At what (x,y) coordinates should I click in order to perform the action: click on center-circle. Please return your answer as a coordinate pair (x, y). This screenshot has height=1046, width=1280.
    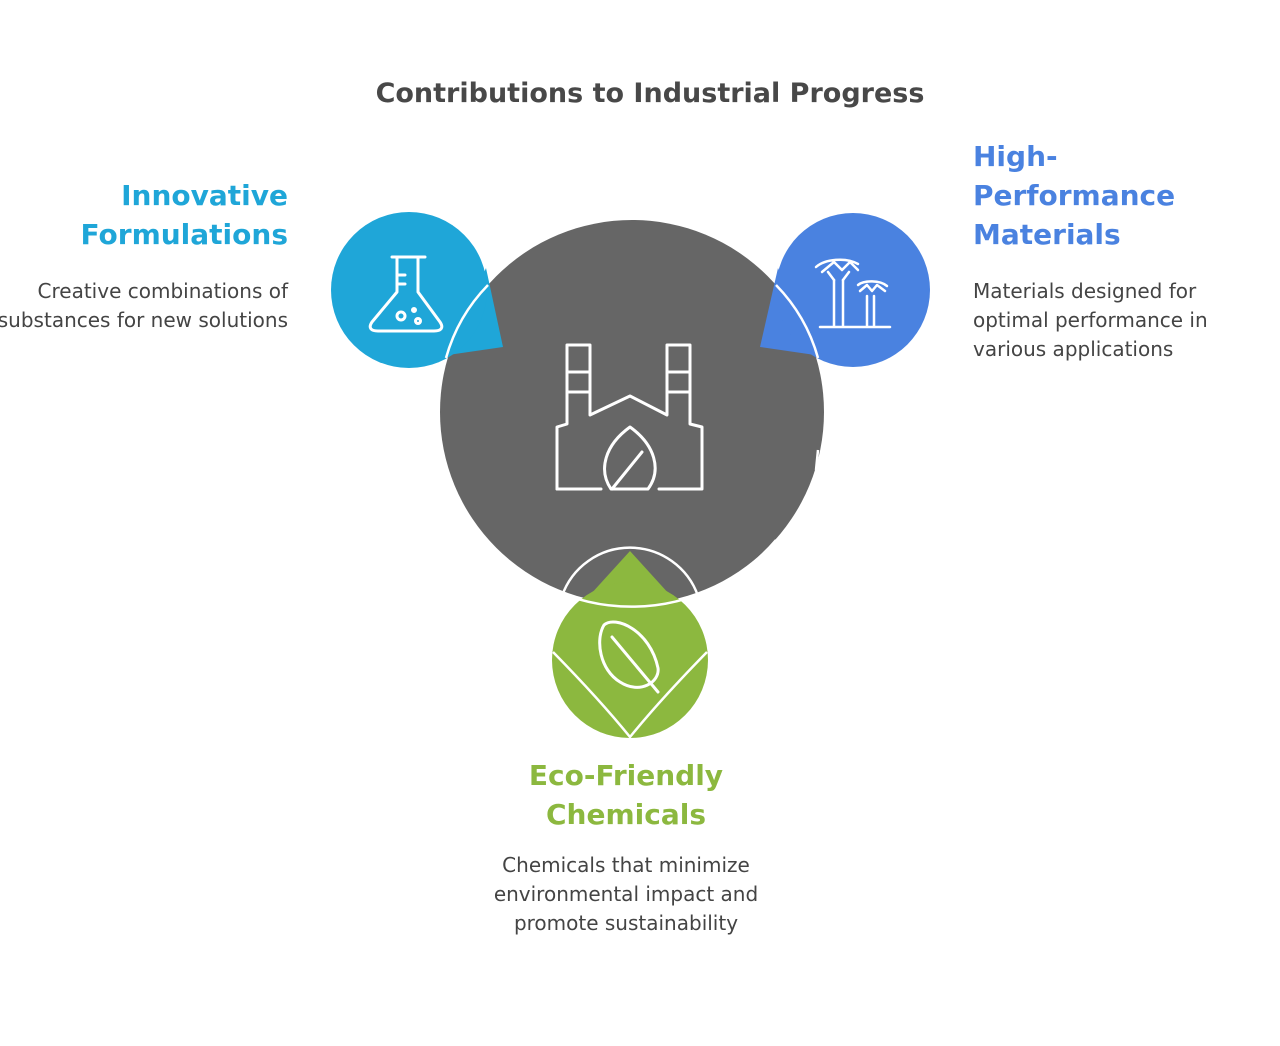
    Looking at the image, I should click on (632, 412).